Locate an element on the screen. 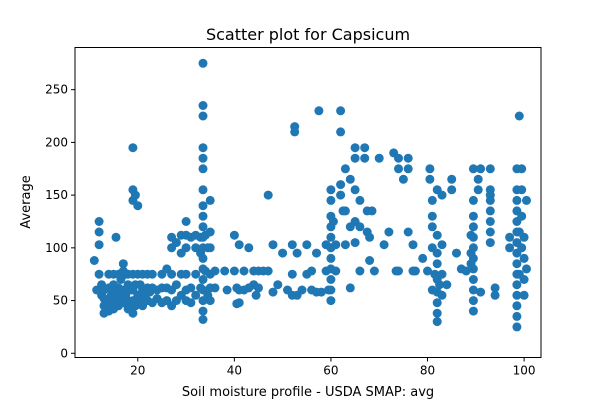 The width and height of the screenshot is (600, 400). y-axis-label: Average is located at coordinates (26, 201).